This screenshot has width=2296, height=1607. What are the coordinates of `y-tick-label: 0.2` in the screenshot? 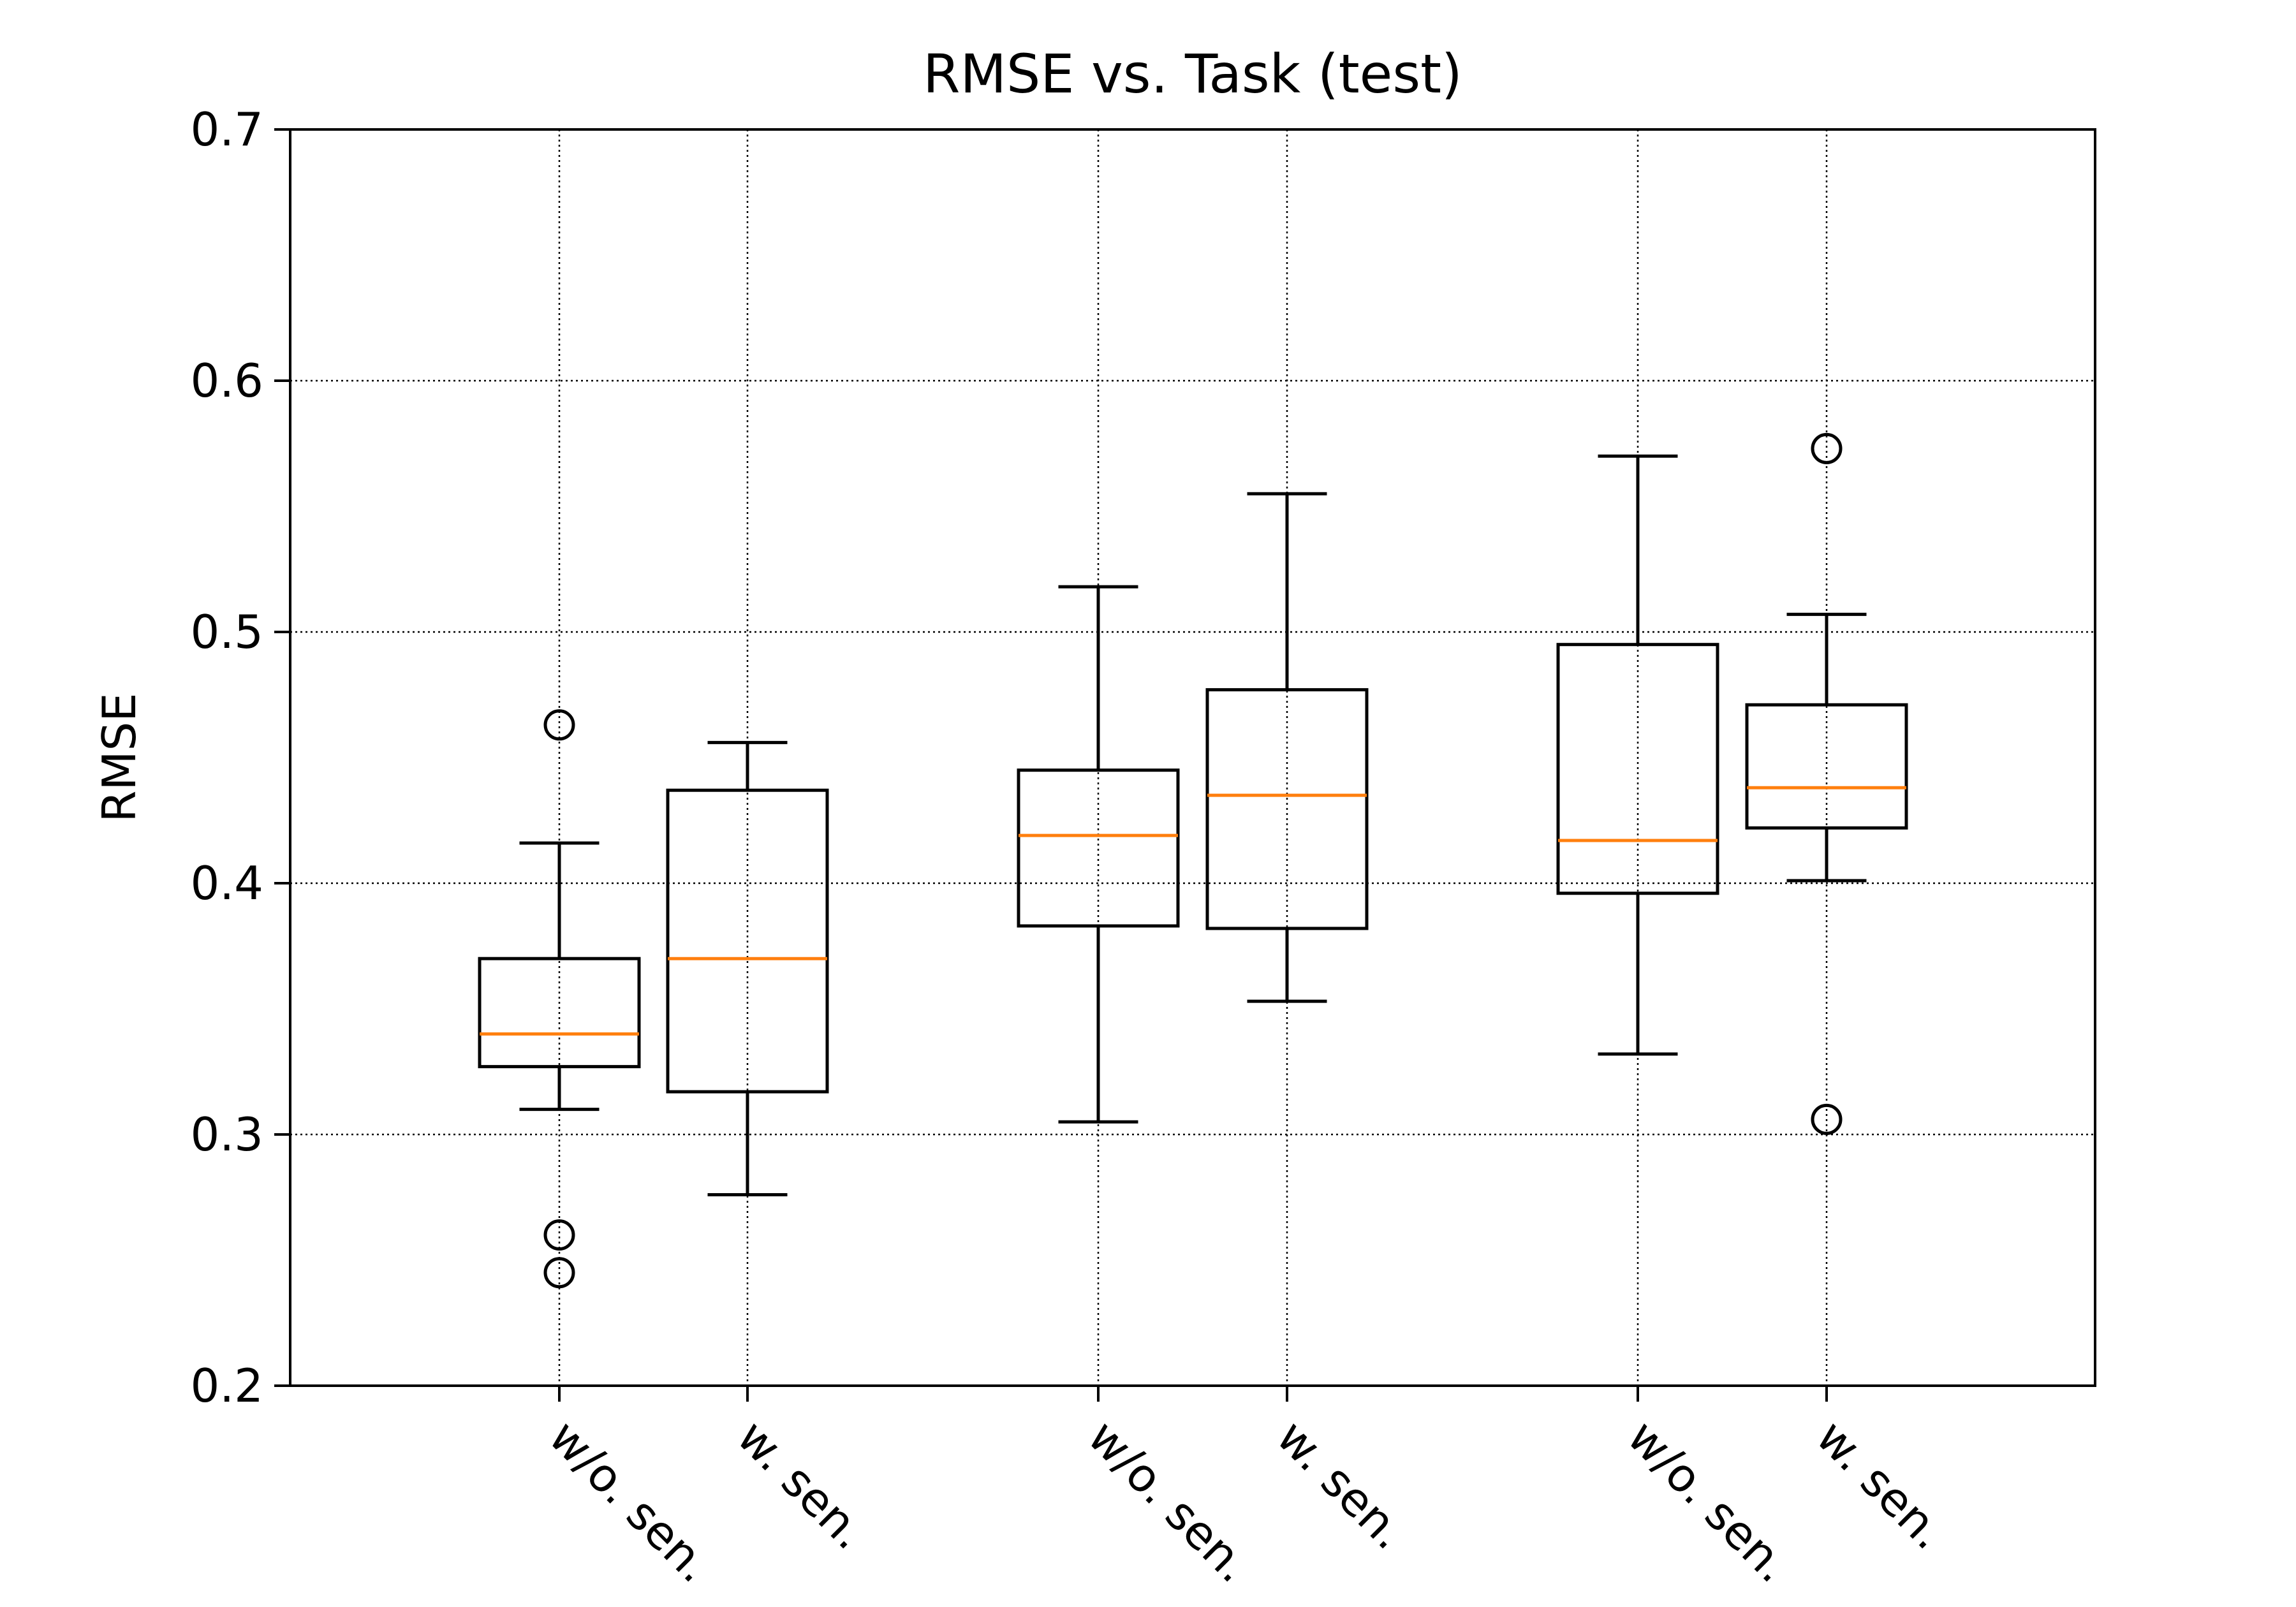 It's located at (226, 1386).